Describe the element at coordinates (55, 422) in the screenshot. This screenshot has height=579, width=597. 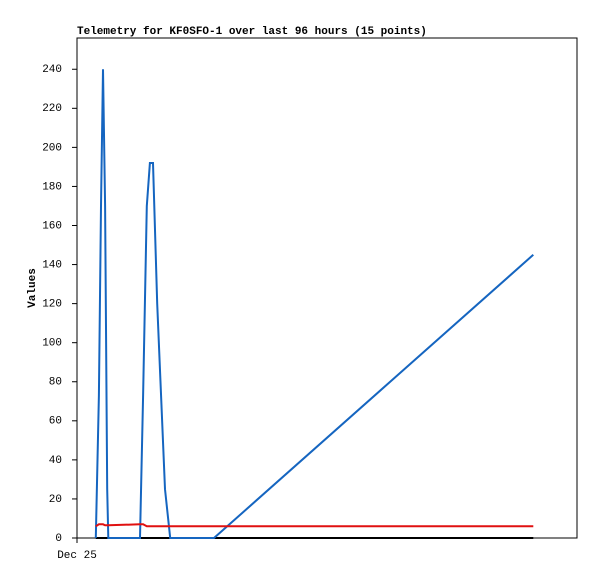
I see `y-tick-label: 60` at that location.